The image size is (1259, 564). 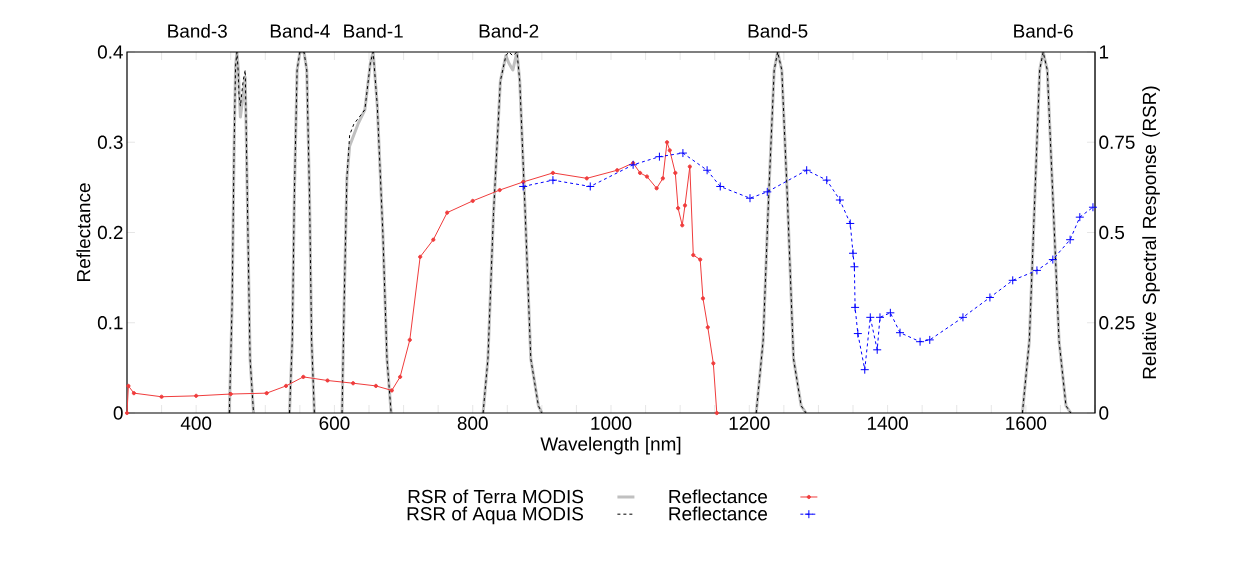 I want to click on annotation: Band-2, so click(x=509, y=30).